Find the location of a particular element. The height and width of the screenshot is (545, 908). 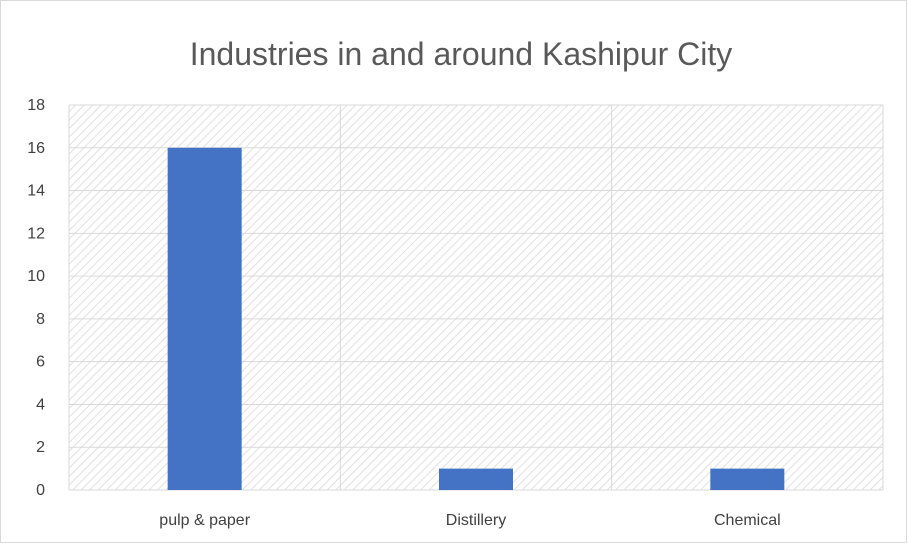

y-tick-label: 10 is located at coordinates (36, 276).